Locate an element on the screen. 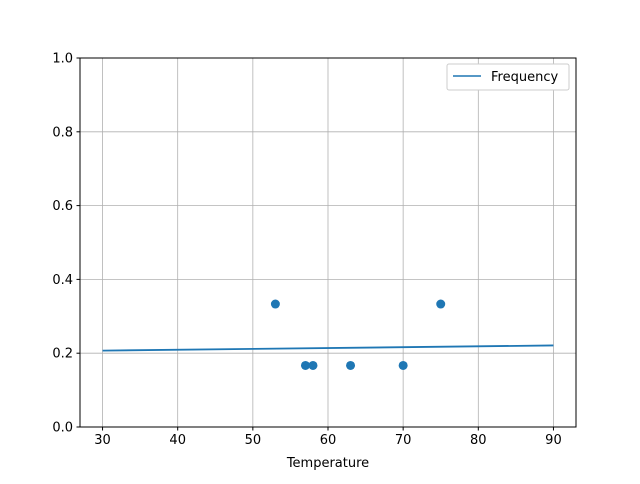 The image size is (640, 484). x-tick-label: 70 is located at coordinates (403, 440).